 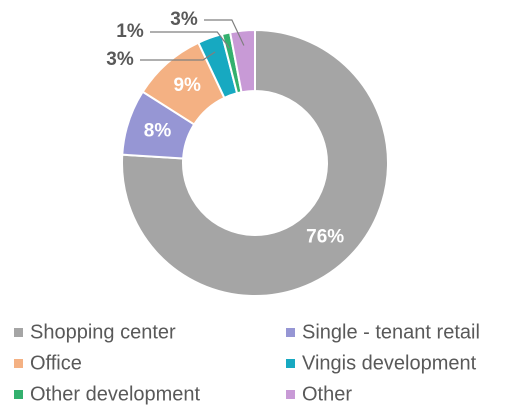 I want to click on data-label: 9%, so click(x=187, y=85).